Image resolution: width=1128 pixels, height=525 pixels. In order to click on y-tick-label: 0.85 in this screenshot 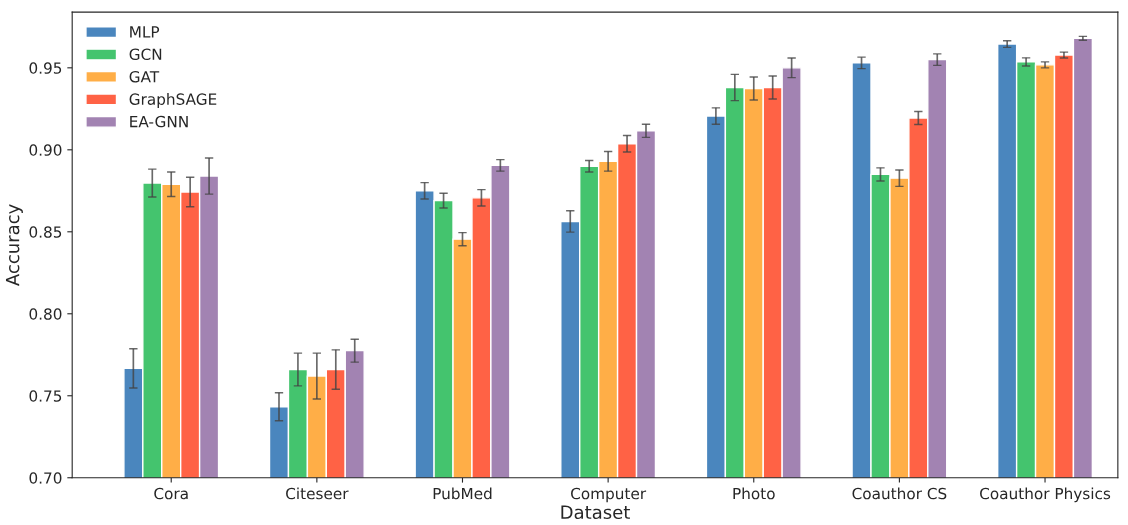, I will do `click(45, 232)`.